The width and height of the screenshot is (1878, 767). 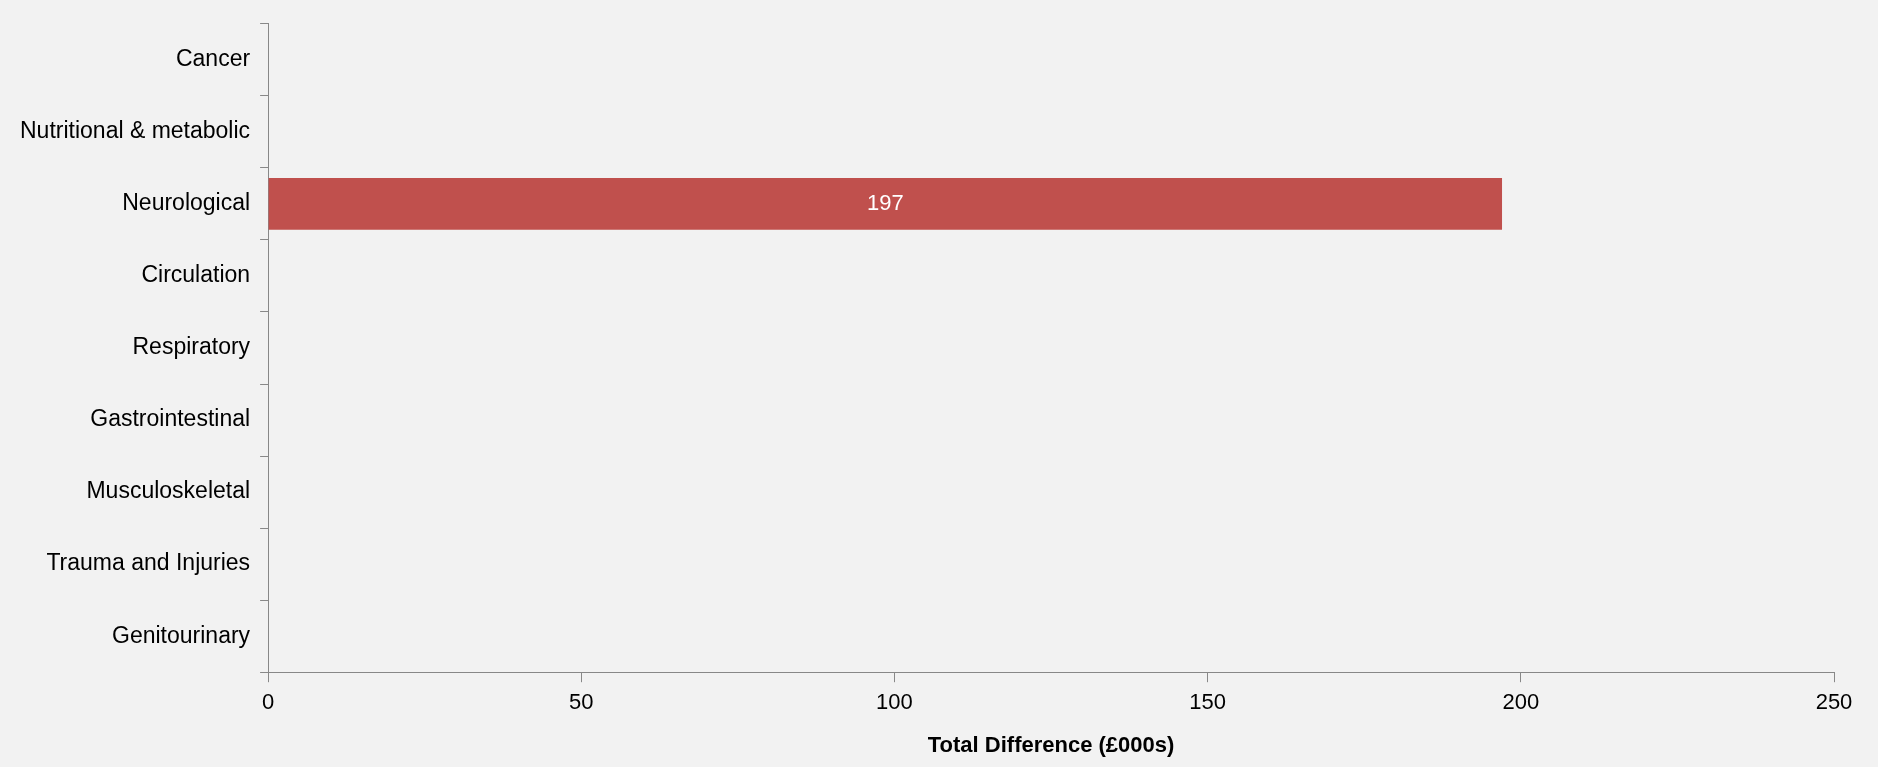 What do you see at coordinates (894, 702) in the screenshot?
I see `x-tick-label: 100` at bounding box center [894, 702].